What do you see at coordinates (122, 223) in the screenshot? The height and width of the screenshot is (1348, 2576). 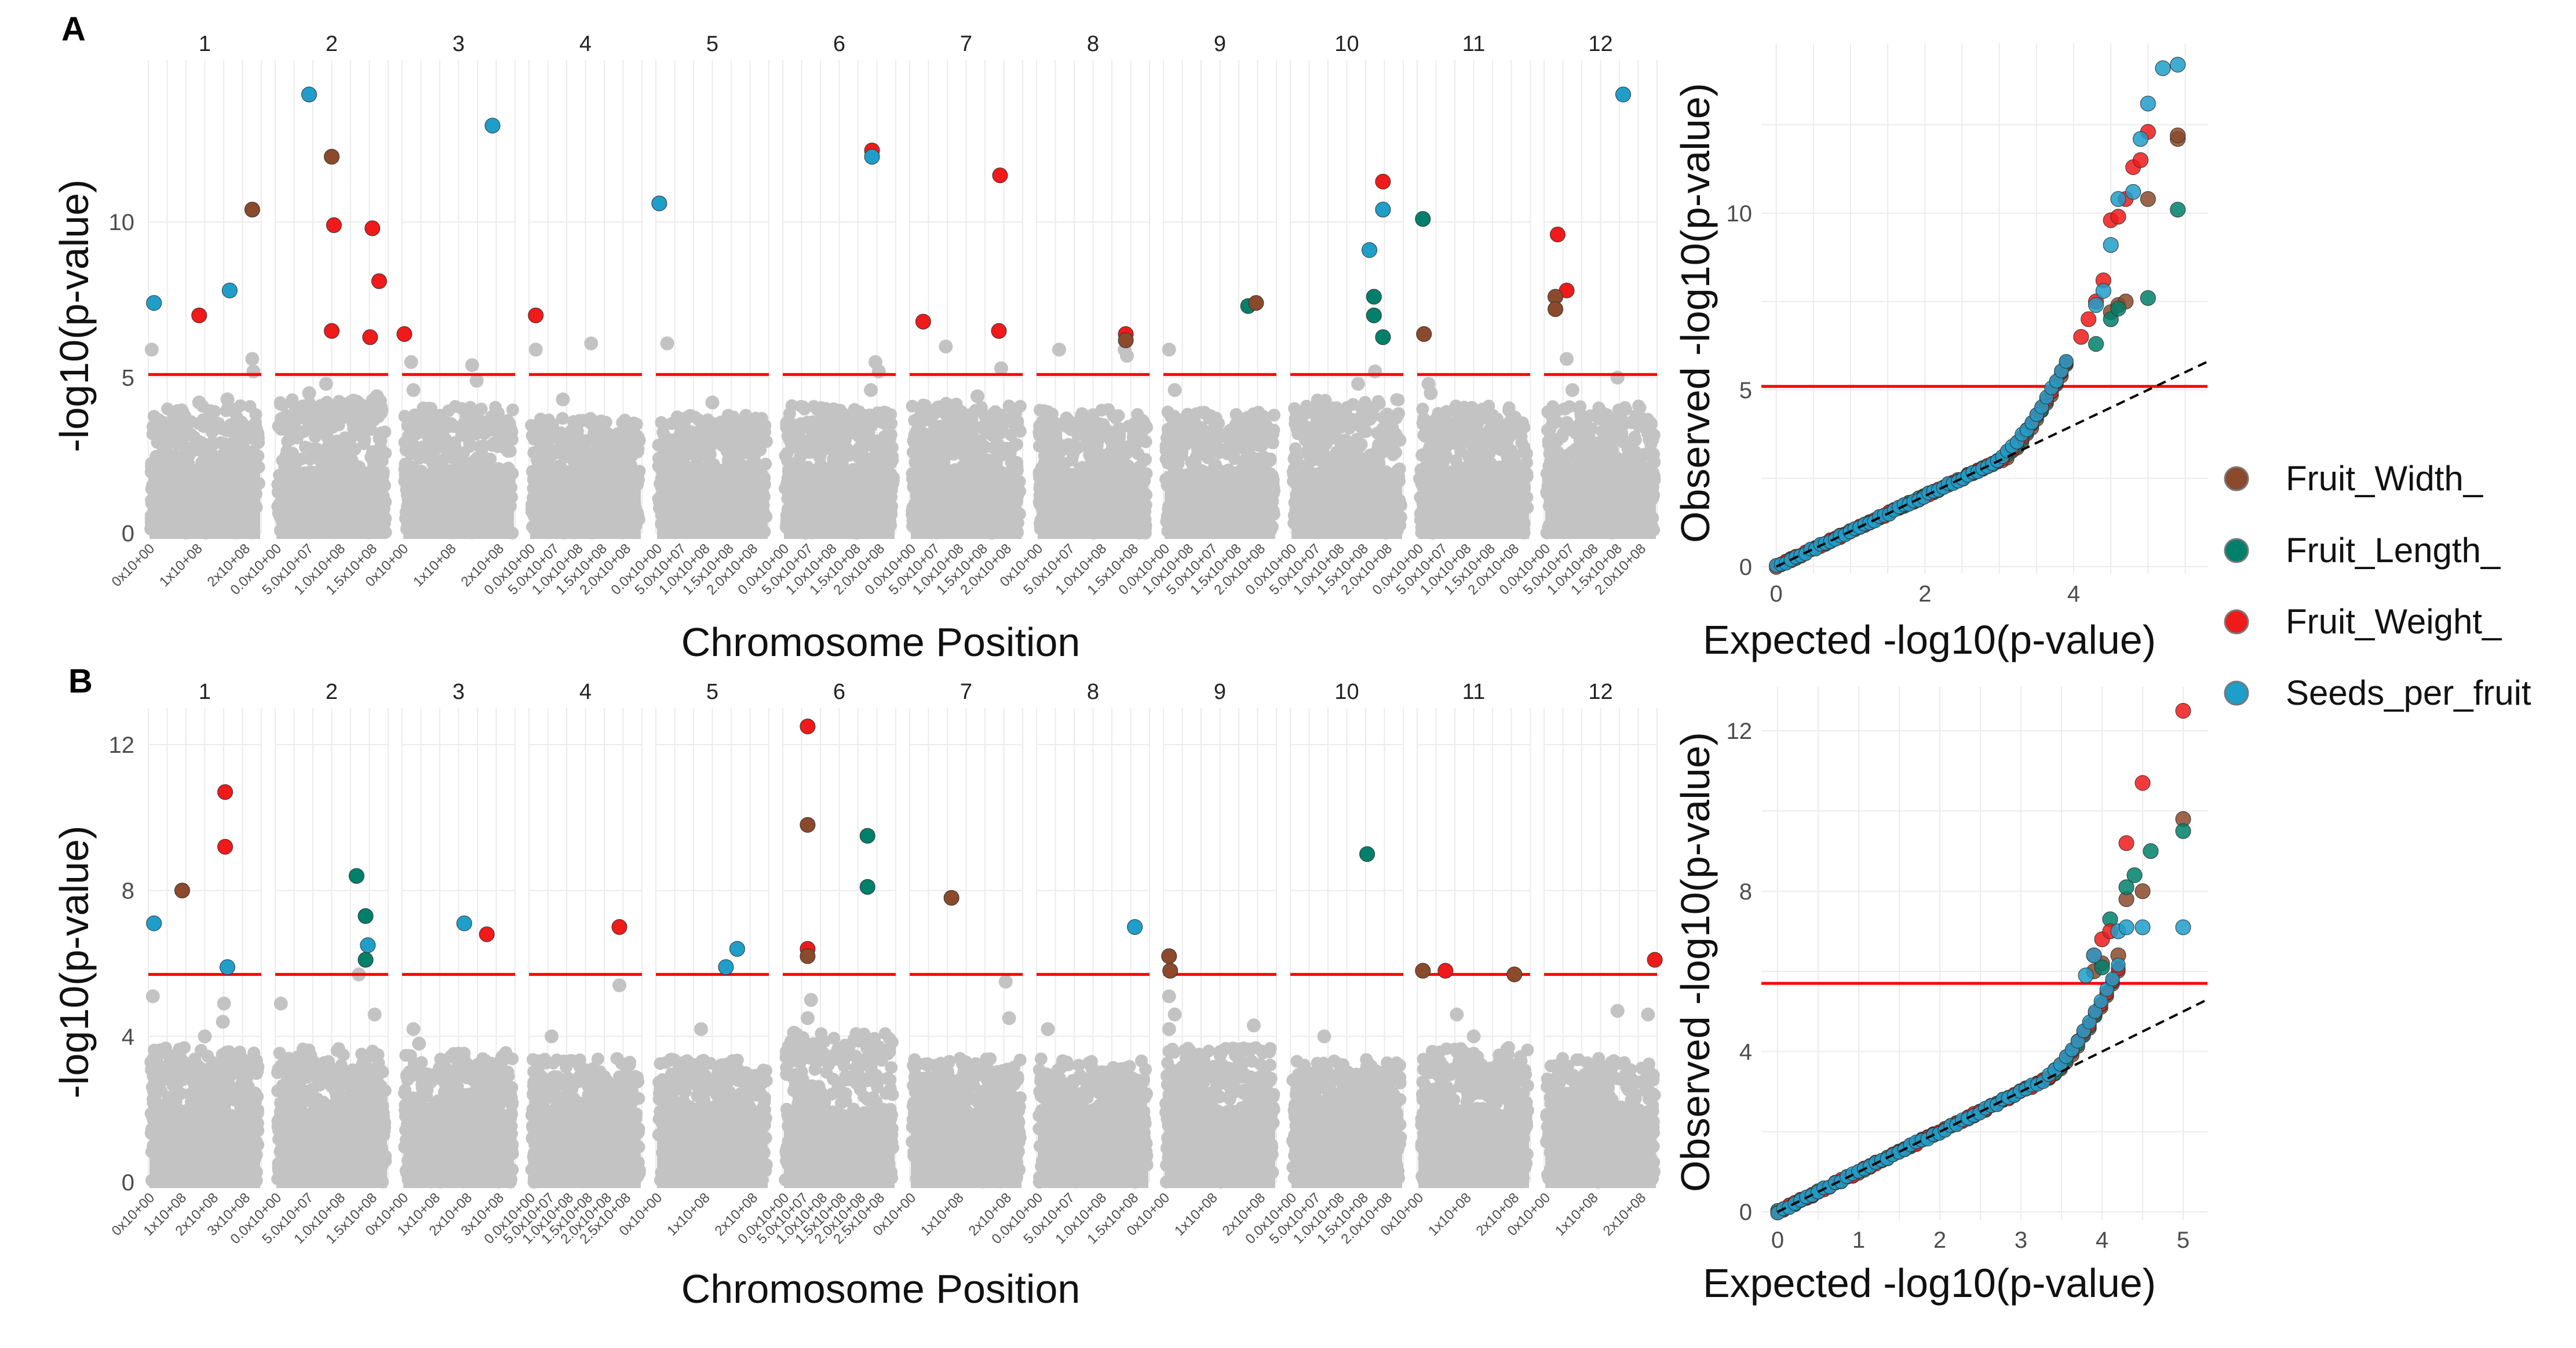 I see `y-tick-label: 10` at bounding box center [122, 223].